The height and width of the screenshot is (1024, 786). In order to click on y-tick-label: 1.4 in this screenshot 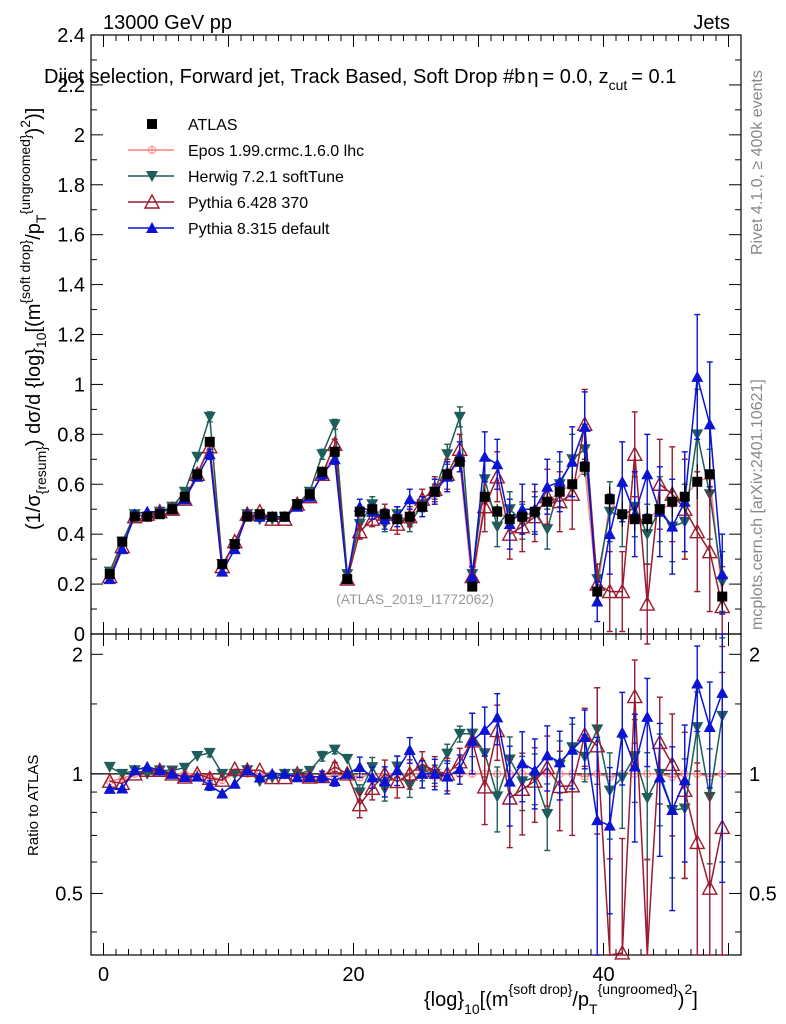, I will do `click(71, 286)`.